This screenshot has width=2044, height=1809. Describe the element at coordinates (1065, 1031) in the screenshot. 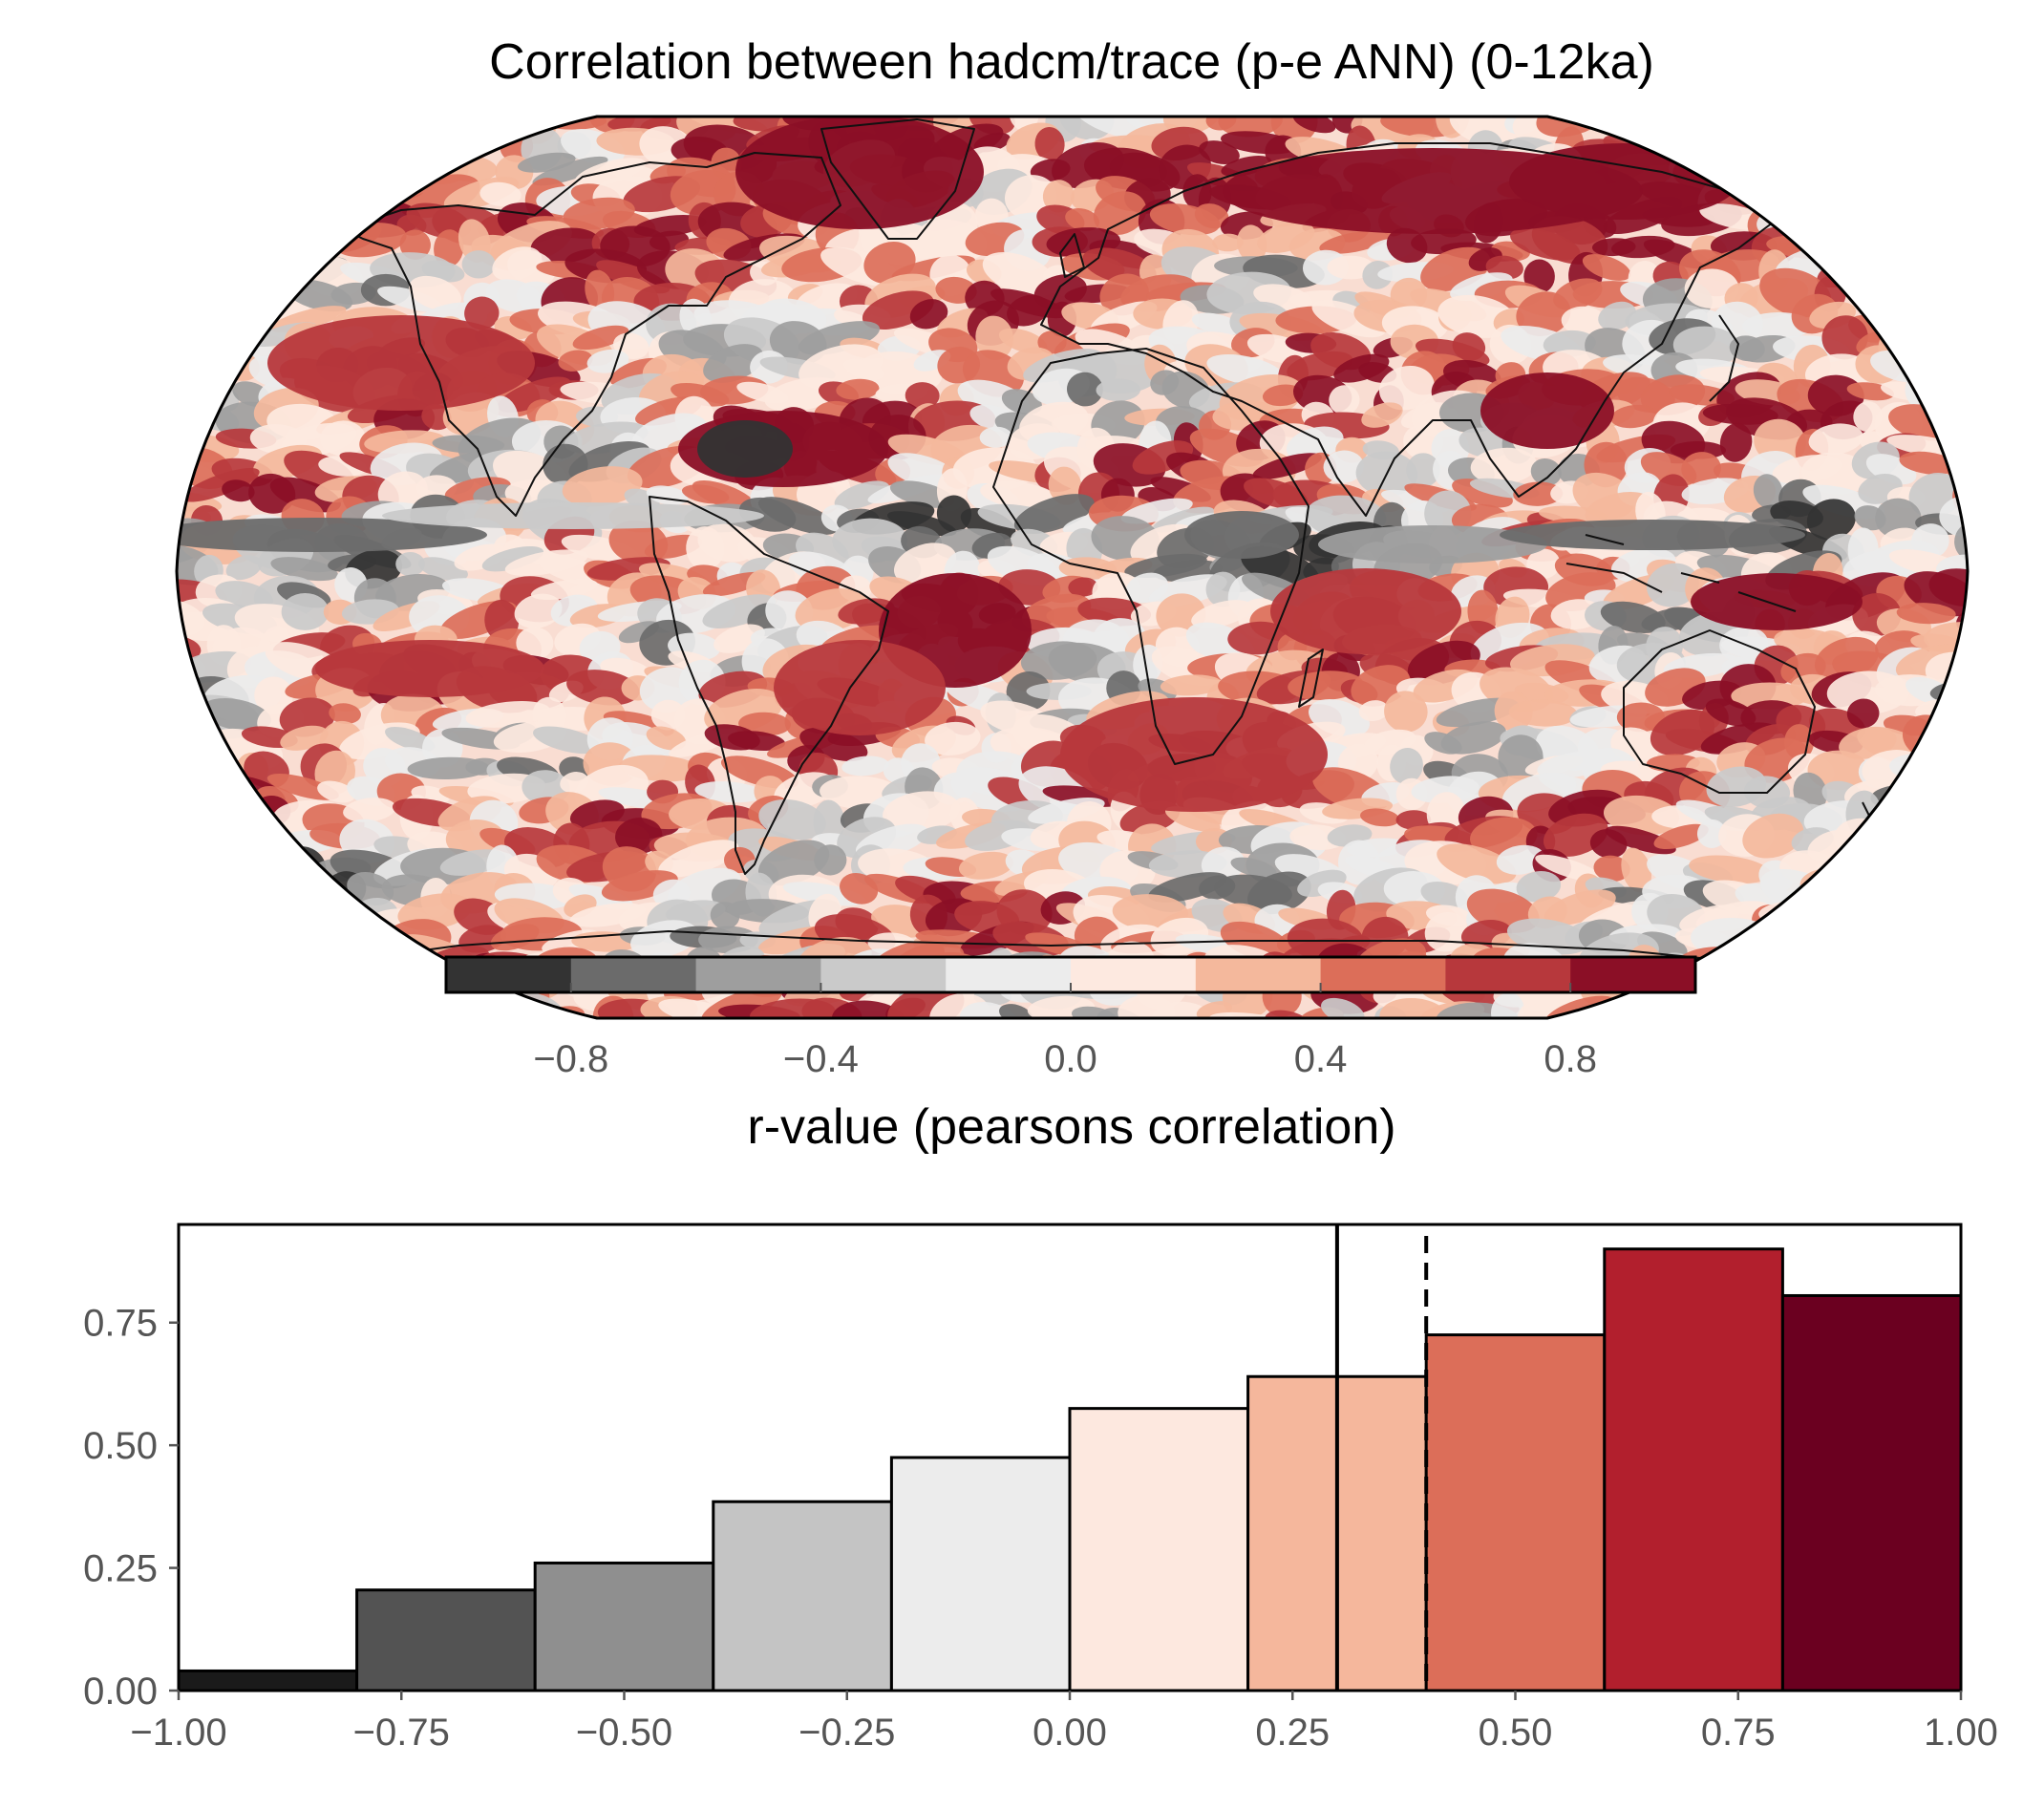

I see `colorbar-ticks: −0.8 −0.4 0.0 0.4 0.8` at that location.